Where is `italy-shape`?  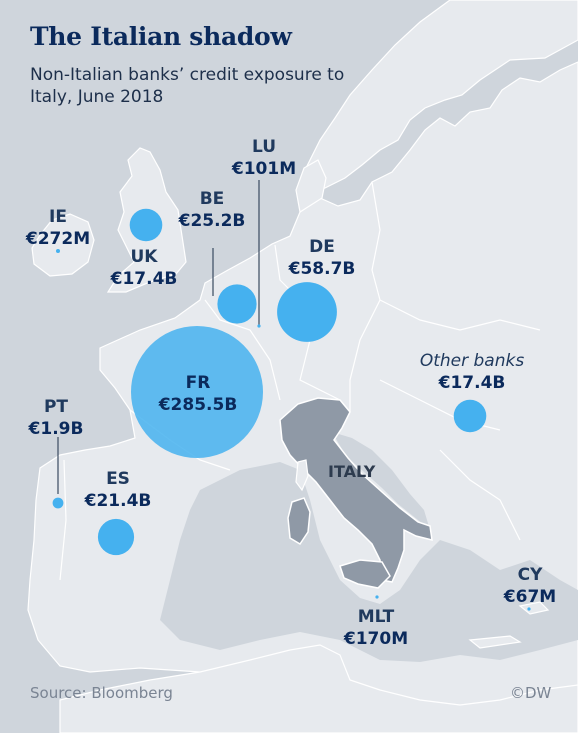 italy-shape is located at coordinates (356, 490).